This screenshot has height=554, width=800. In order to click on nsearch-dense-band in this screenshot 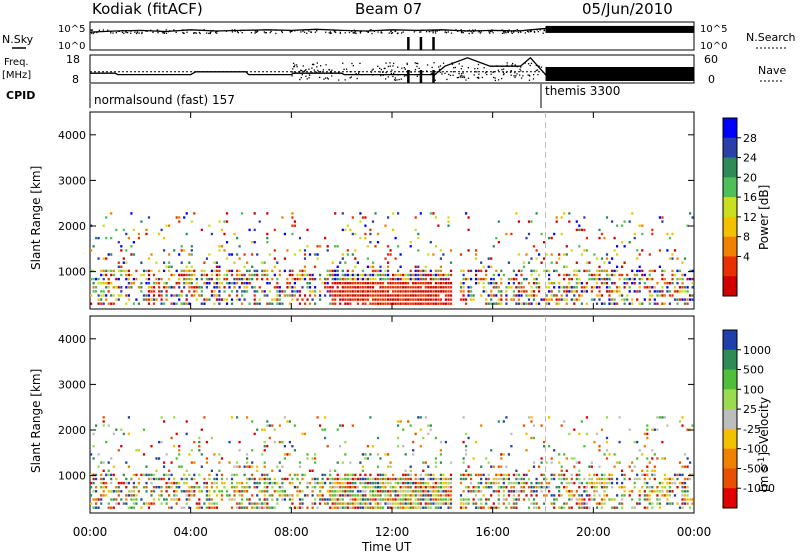, I will do `click(619, 29)`.